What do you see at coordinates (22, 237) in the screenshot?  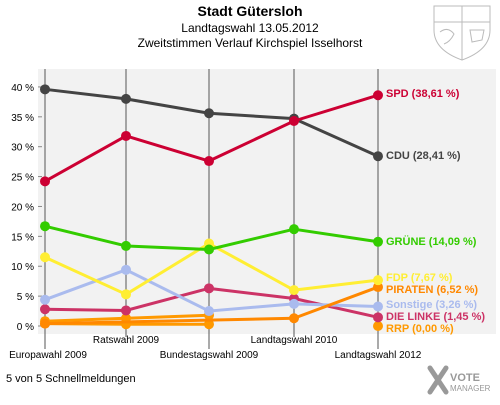 I see `y-tick-label: 15 %` at bounding box center [22, 237].